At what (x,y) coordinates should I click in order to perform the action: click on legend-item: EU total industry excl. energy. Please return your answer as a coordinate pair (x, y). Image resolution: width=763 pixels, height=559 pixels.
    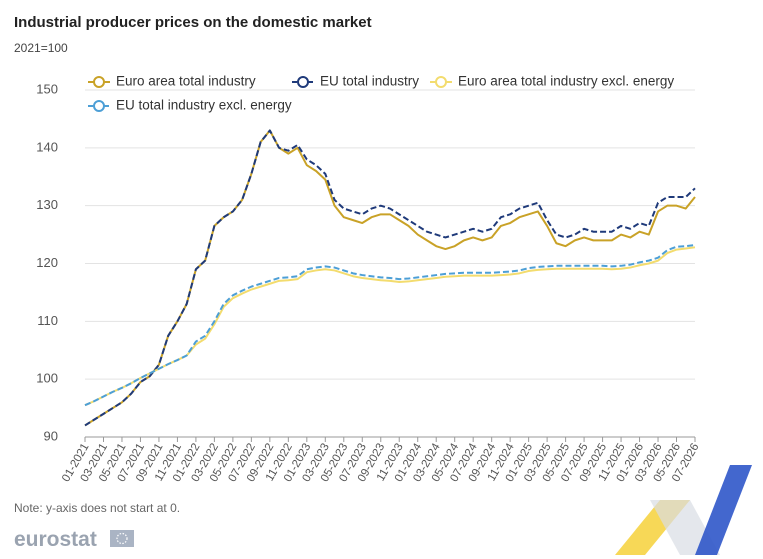
    Looking at the image, I should click on (190, 105).